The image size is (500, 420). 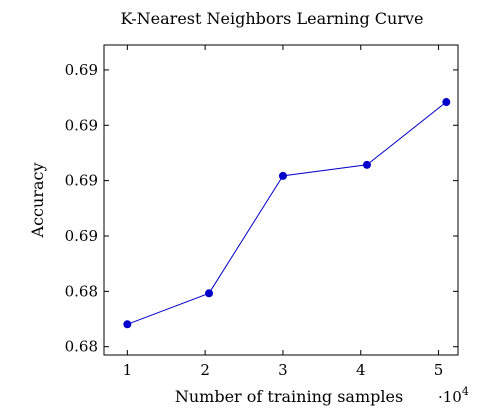 I want to click on y-axis-label: Accuracy, so click(x=37, y=201).